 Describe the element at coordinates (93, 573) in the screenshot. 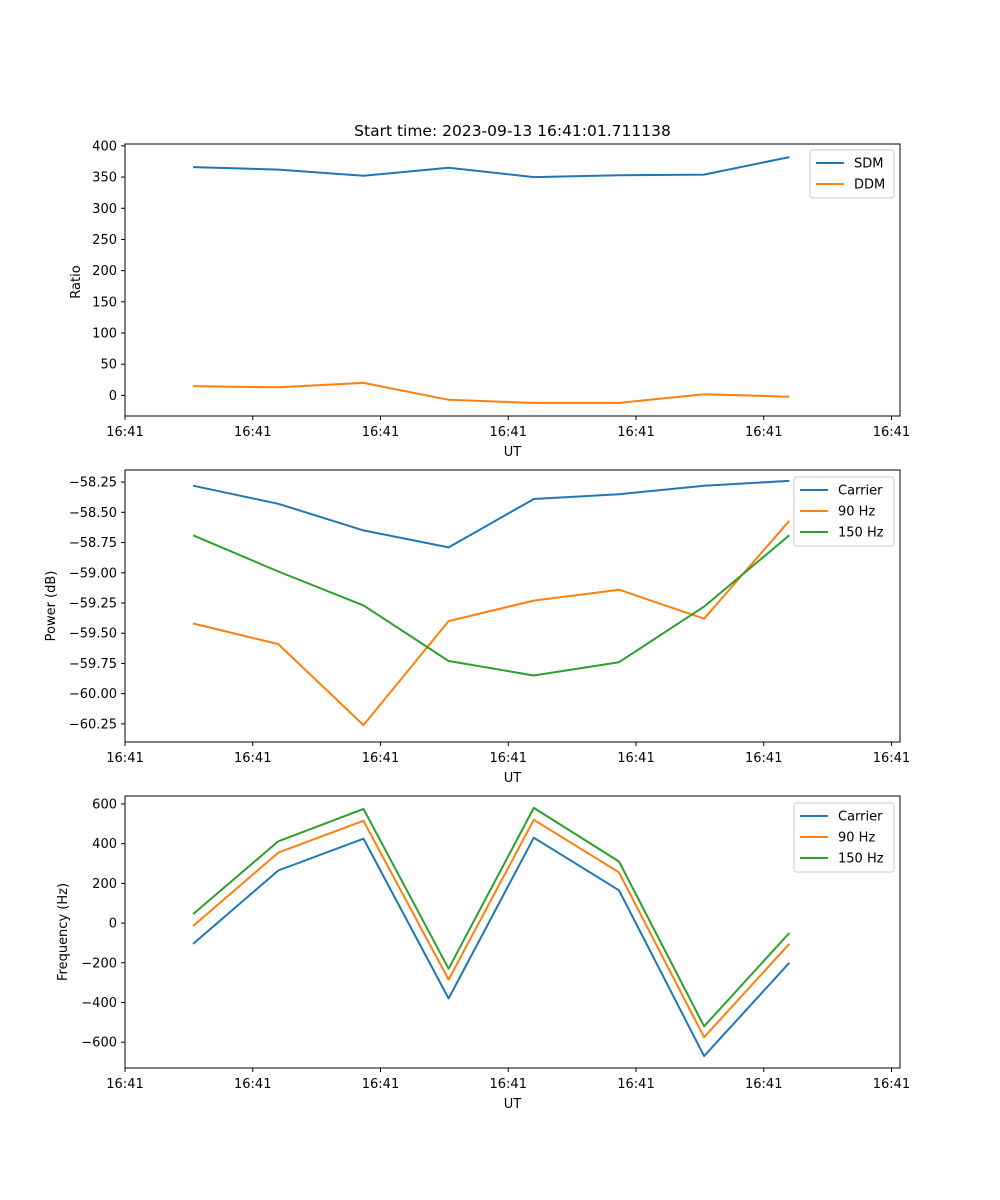

I see `power-y-tick-label: −59.00` at that location.